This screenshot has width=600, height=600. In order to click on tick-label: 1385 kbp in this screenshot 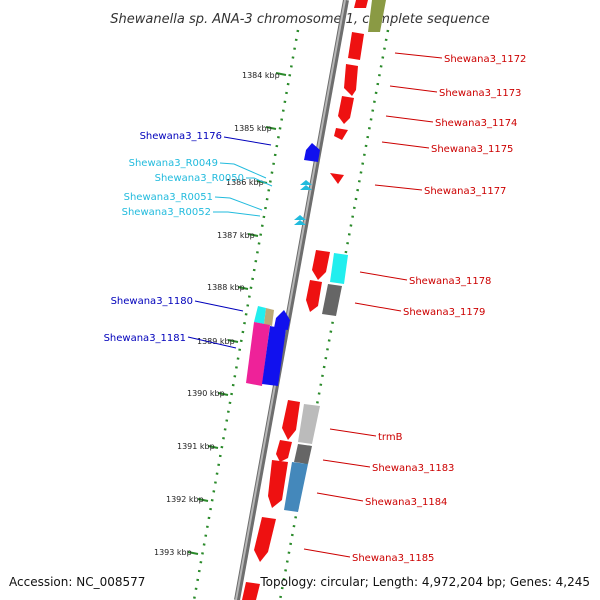, I will do `click(253, 128)`.